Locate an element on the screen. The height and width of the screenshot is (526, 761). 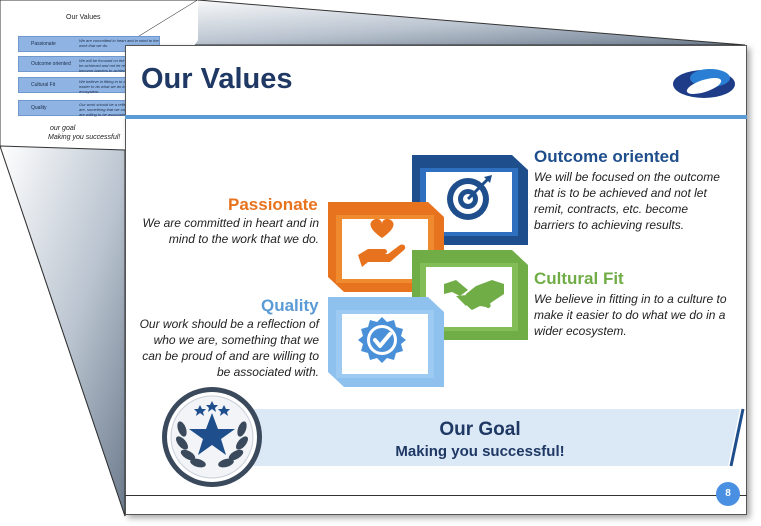
back-goal-label: our goal is located at coordinates (63, 128).